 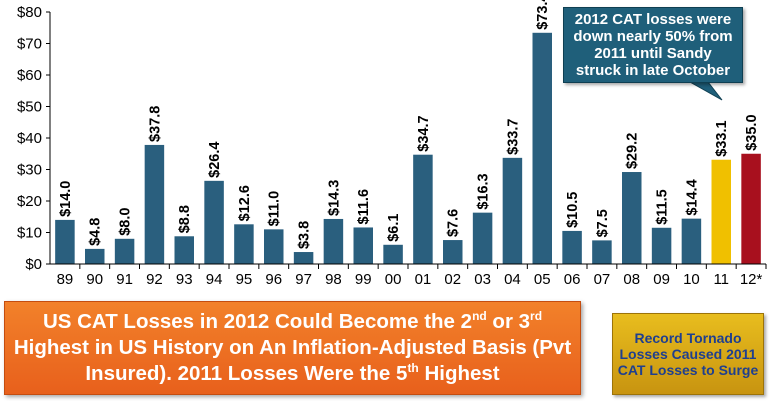 I want to click on x-tick-label: 00, so click(x=393, y=279).